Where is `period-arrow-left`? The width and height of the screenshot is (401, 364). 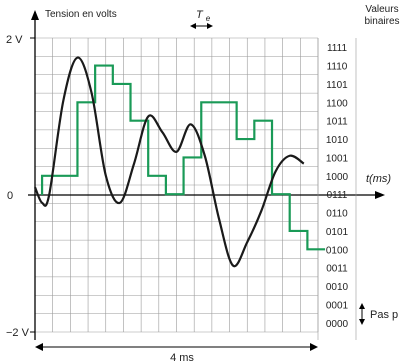
period-arrow-left is located at coordinates (39, 347).